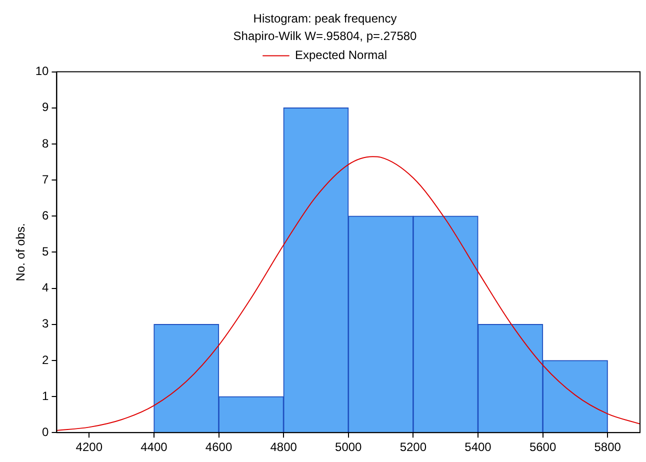 The width and height of the screenshot is (646, 462). What do you see at coordinates (46, 251) in the screenshot?
I see `y-tick-label: 5` at bounding box center [46, 251].